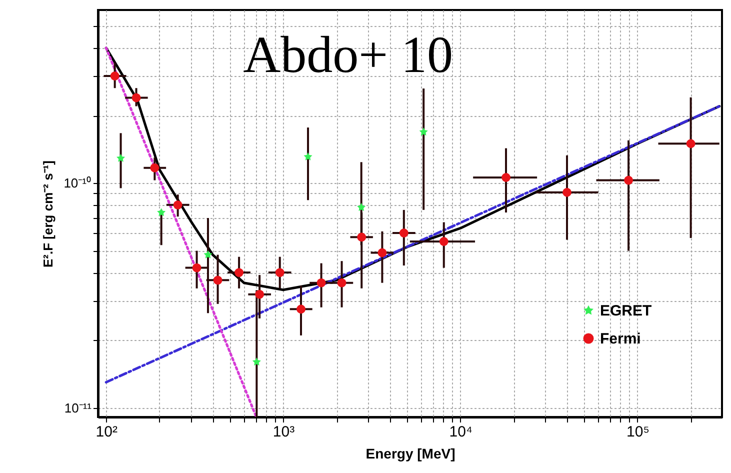  I want to click on y-tick-label: 10⁻¹⁰, so click(78, 183).